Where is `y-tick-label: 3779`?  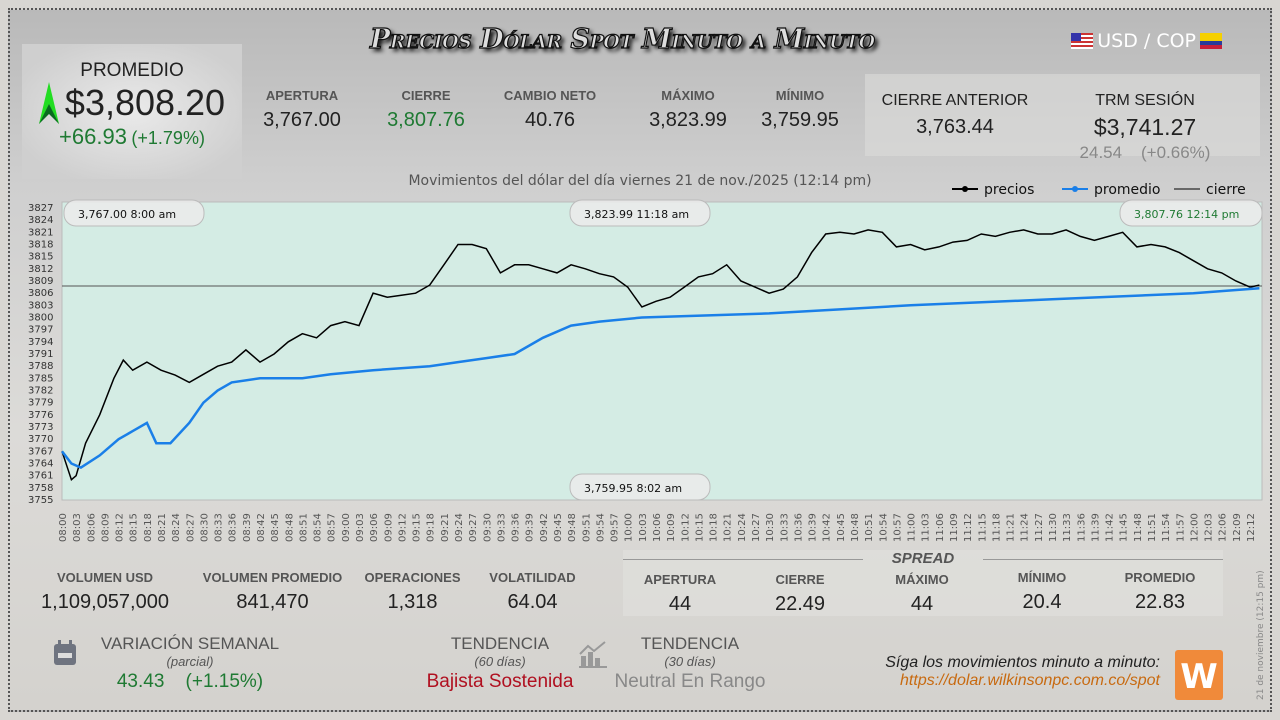
y-tick-label: 3779 is located at coordinates (40, 403).